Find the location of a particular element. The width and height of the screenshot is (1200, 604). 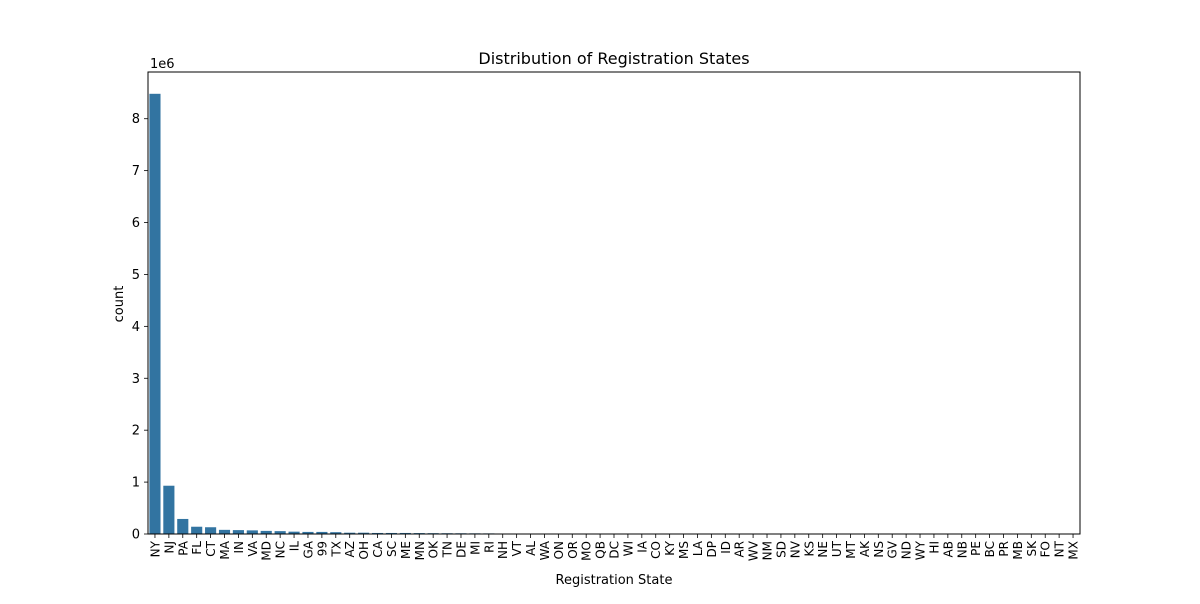

bar-nj is located at coordinates (168, 510).